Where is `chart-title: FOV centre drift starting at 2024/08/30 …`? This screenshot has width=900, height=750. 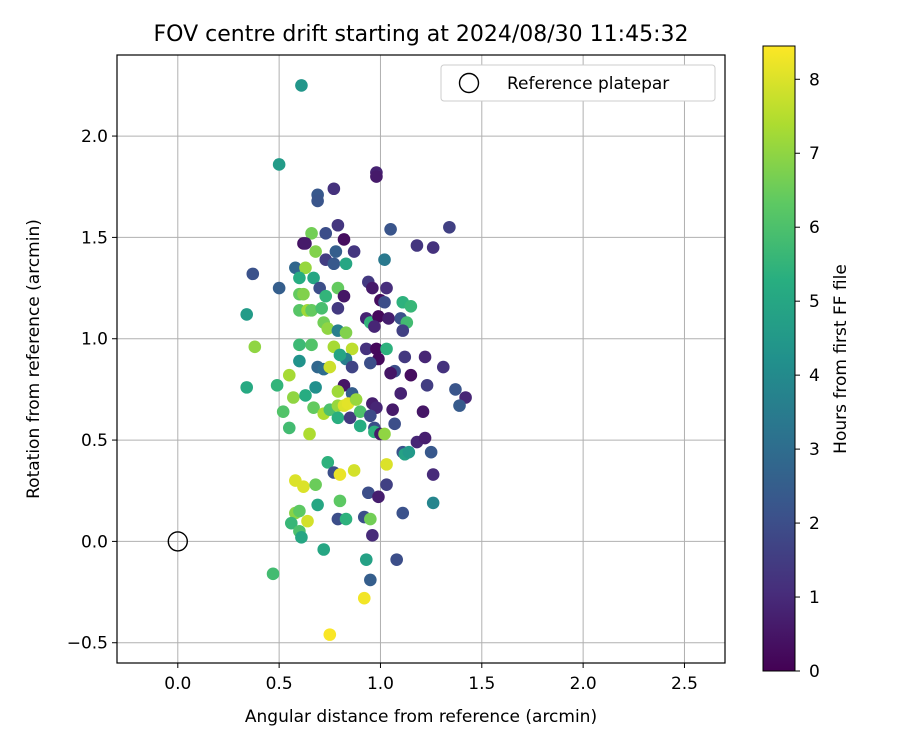
chart-title: FOV centre drift starting at 2024/08/30 … is located at coordinates (421, 34).